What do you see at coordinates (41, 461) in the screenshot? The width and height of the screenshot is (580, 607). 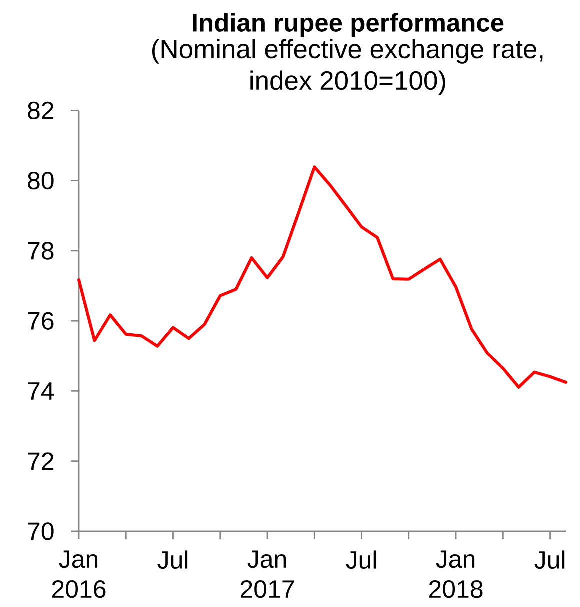 I see `y-tick-label: 72` at bounding box center [41, 461].